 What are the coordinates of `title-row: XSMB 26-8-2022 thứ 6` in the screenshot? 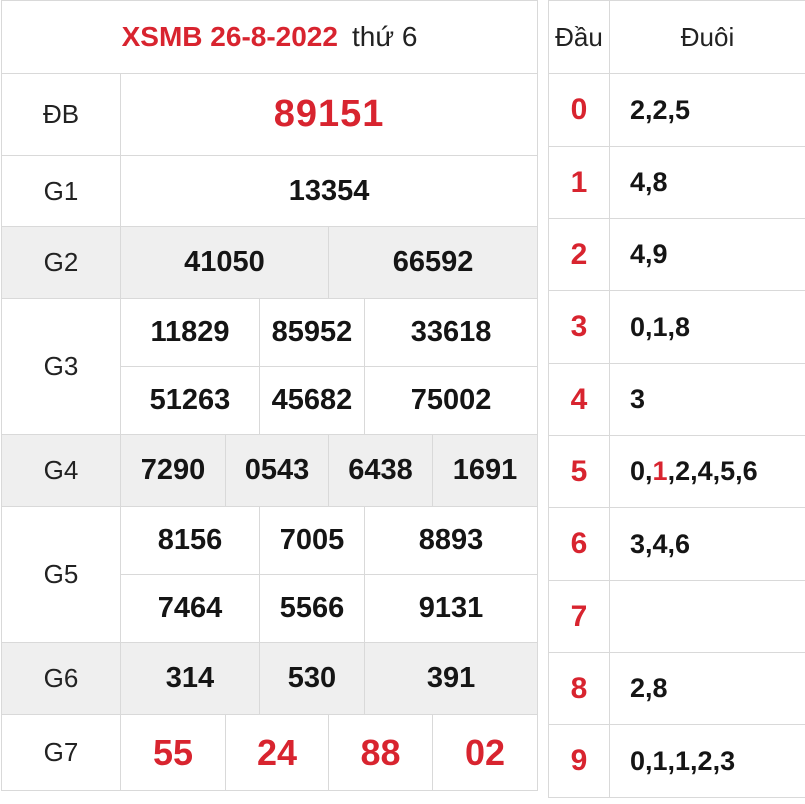 It's located at (269, 37).